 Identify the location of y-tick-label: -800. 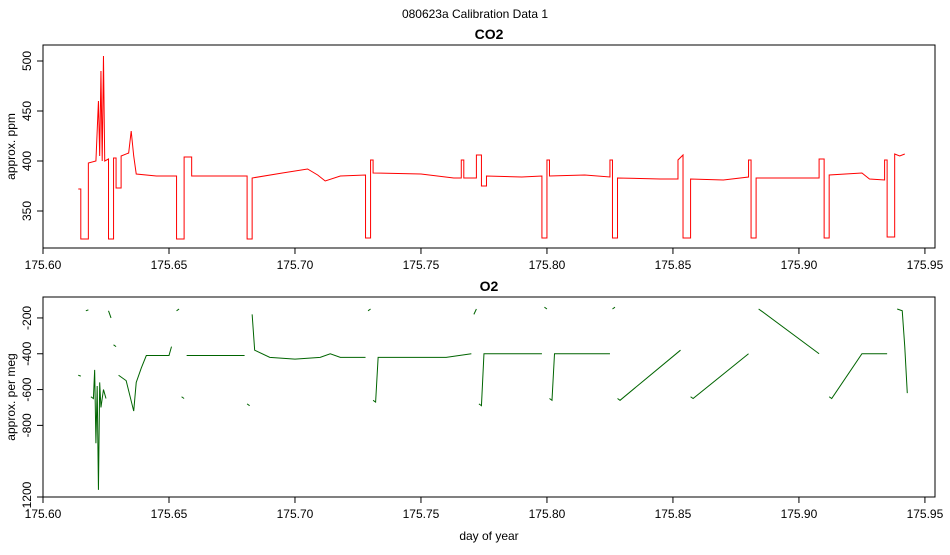
(27, 425).